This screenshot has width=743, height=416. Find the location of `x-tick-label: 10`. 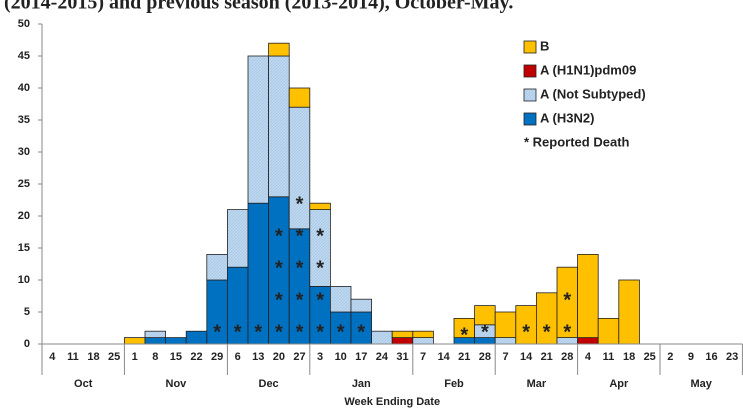

x-tick-label: 10 is located at coordinates (341, 357).